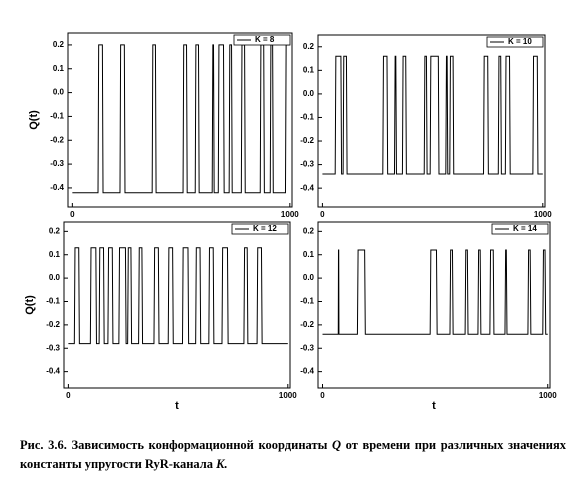 This screenshot has width=581, height=484. Describe the element at coordinates (43, 445) in the screenshot. I see `caption-label: Рис. 3.6.` at that location.